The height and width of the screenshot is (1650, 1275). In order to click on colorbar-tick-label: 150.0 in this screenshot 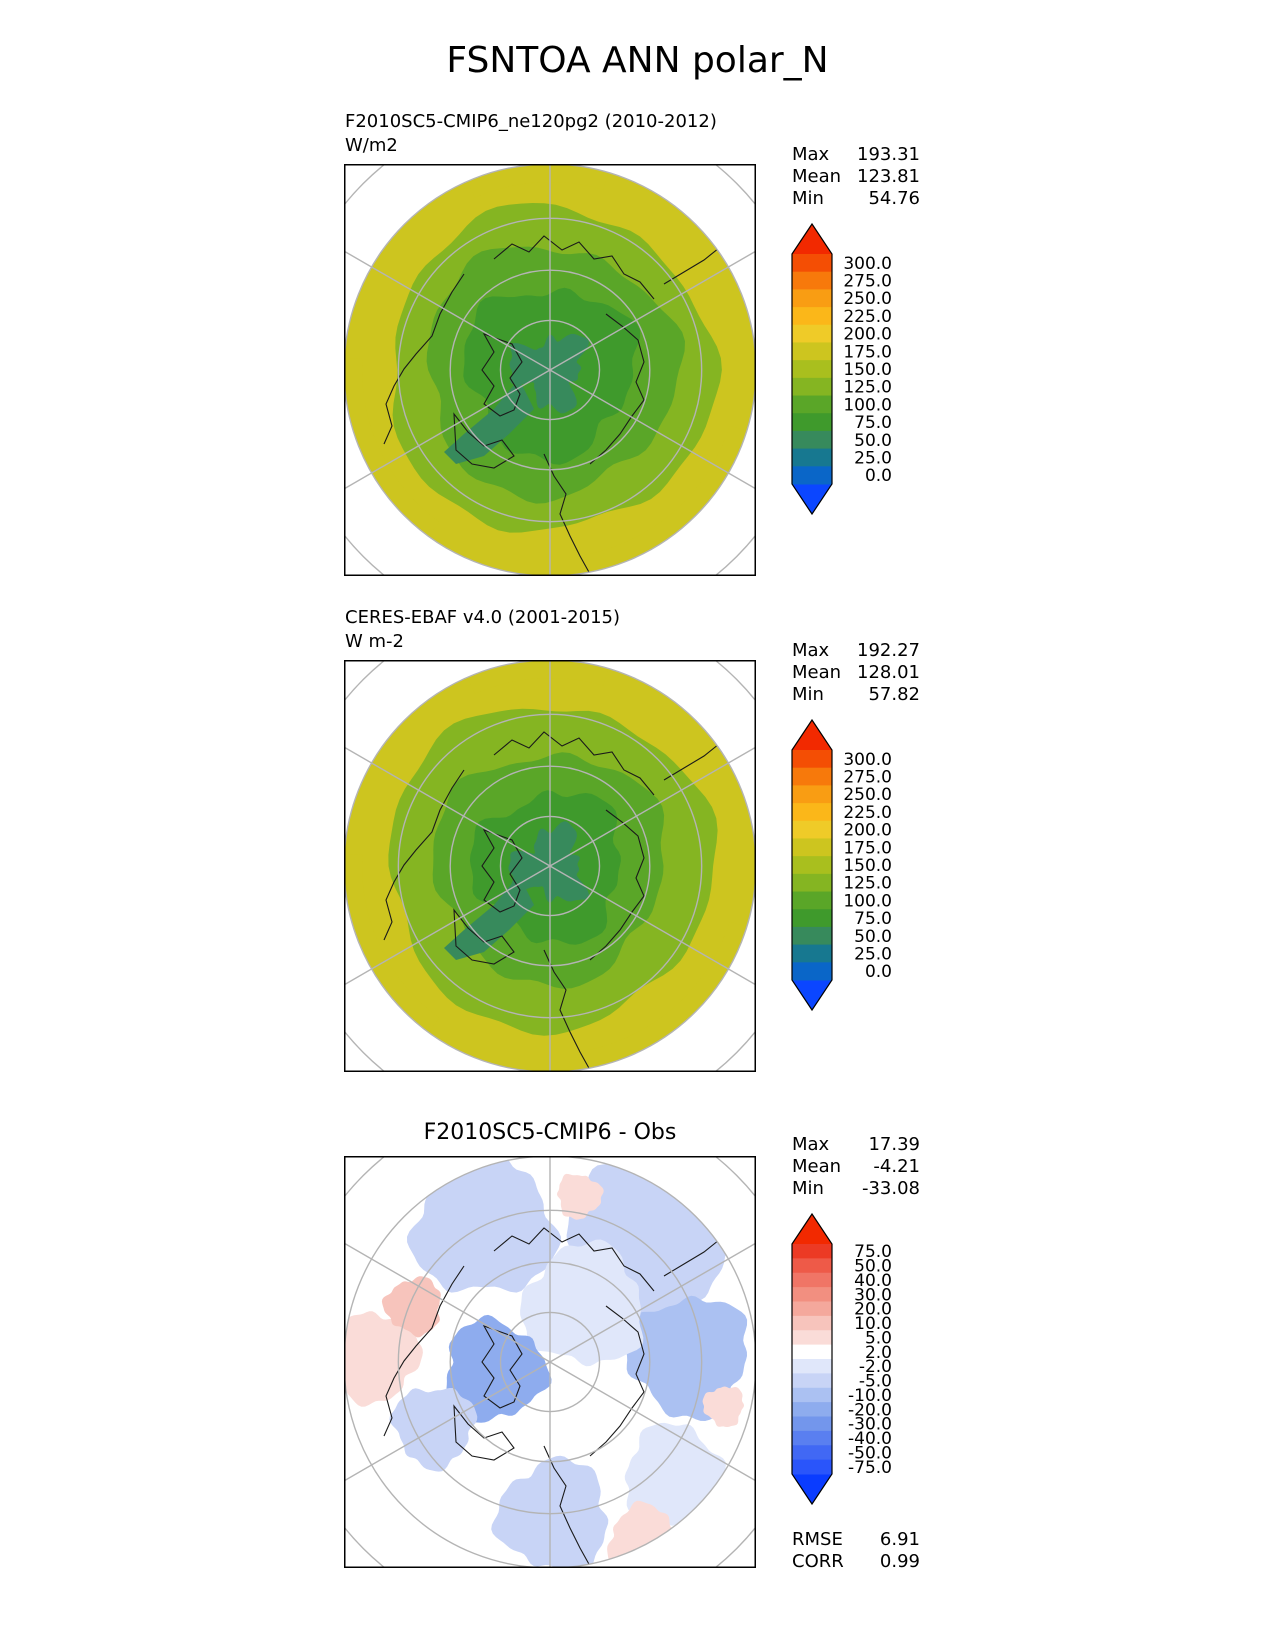, I will do `click(867, 866)`.